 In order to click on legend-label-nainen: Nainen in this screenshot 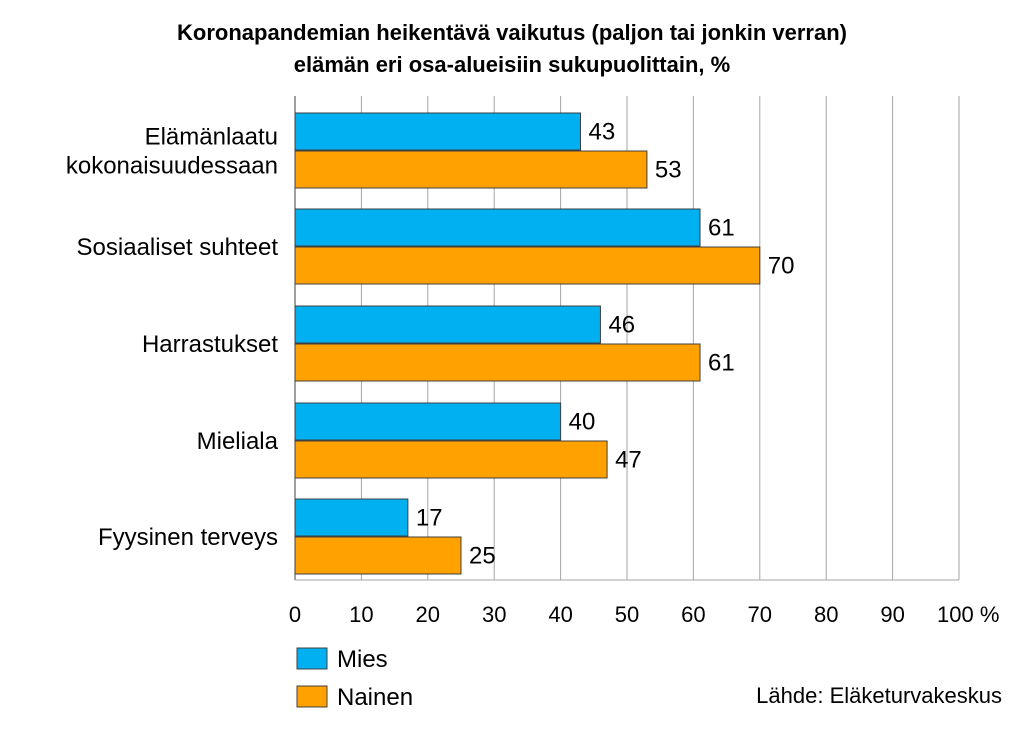, I will do `click(375, 697)`.